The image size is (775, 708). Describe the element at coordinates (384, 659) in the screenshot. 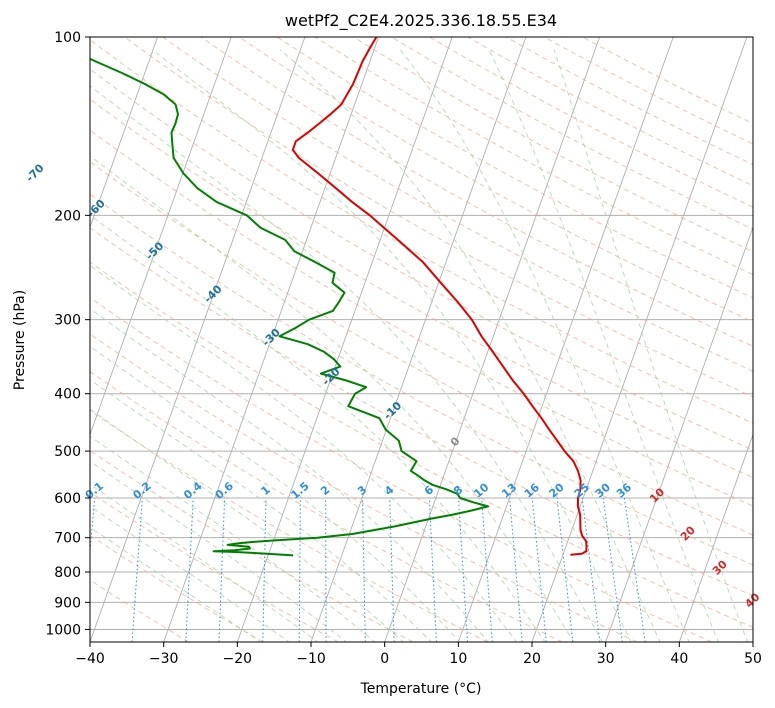

I see `x-tick-label: 0` at that location.